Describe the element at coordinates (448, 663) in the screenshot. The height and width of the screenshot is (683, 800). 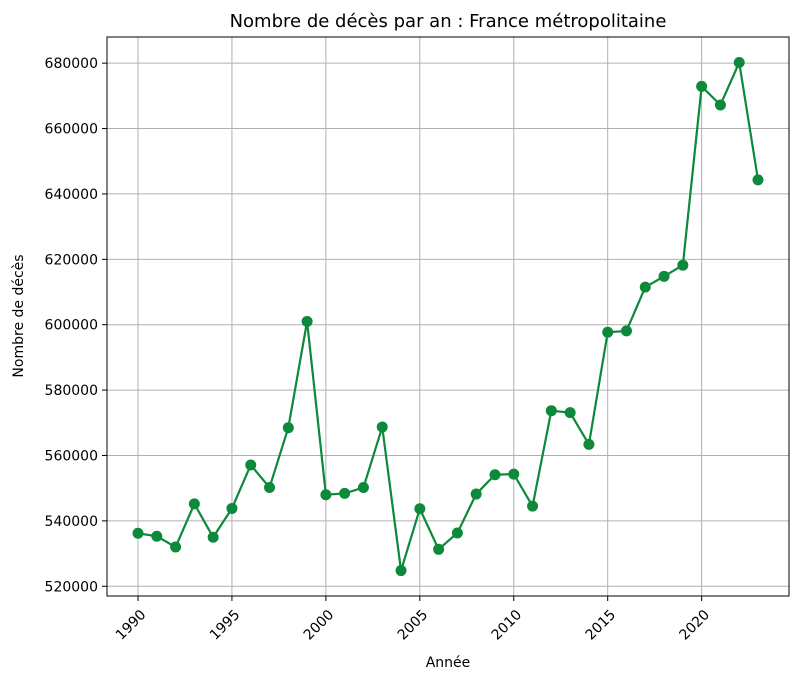
I see `x-axis-label: Année` at that location.